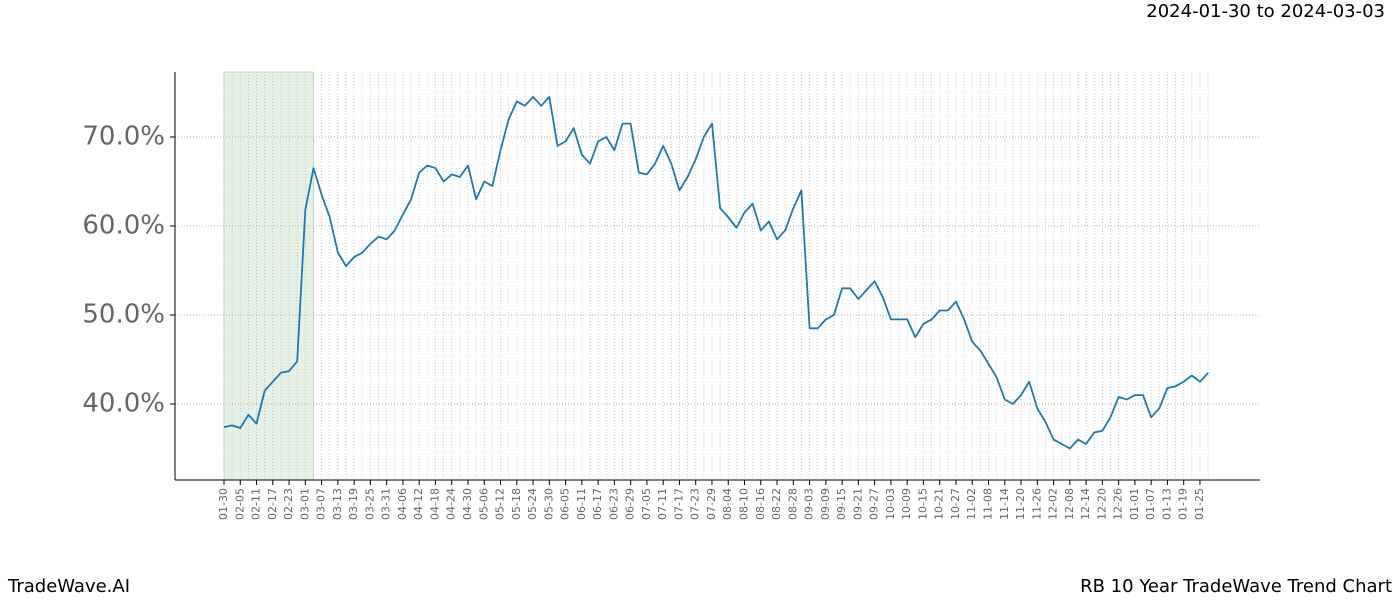  Describe the element at coordinates (268, 276) in the screenshot. I see `highlight-span` at that location.